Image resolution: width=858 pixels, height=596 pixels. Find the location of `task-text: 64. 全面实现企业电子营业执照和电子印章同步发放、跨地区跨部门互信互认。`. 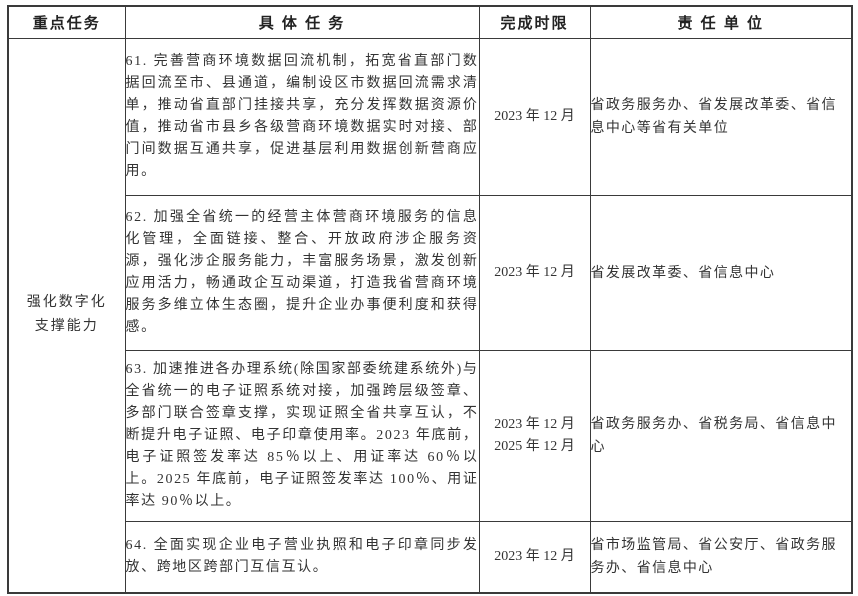

task-text: 64. 全面实现企业电子营业执照和电子印章同步发放、跨地区跨部门互信互认。 is located at coordinates (302, 556).